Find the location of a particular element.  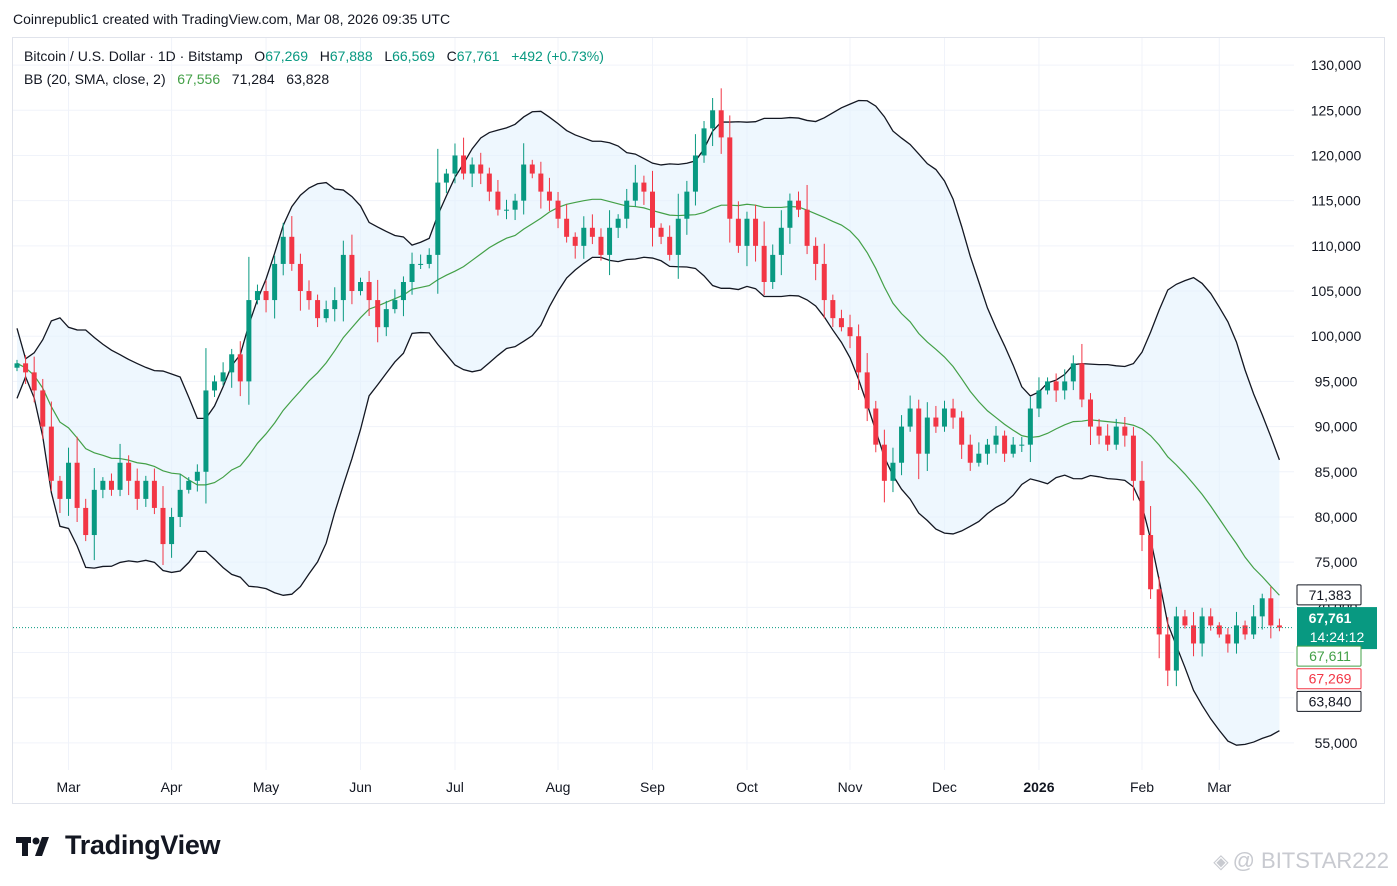

lower-band-label-box is located at coordinates (1329, 701).